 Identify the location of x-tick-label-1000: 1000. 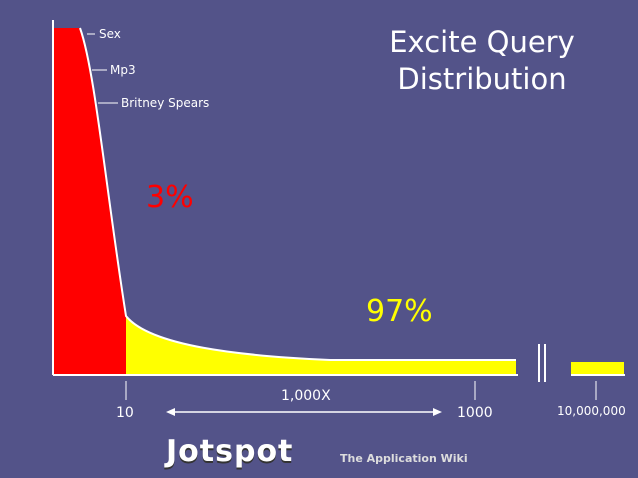
(475, 413).